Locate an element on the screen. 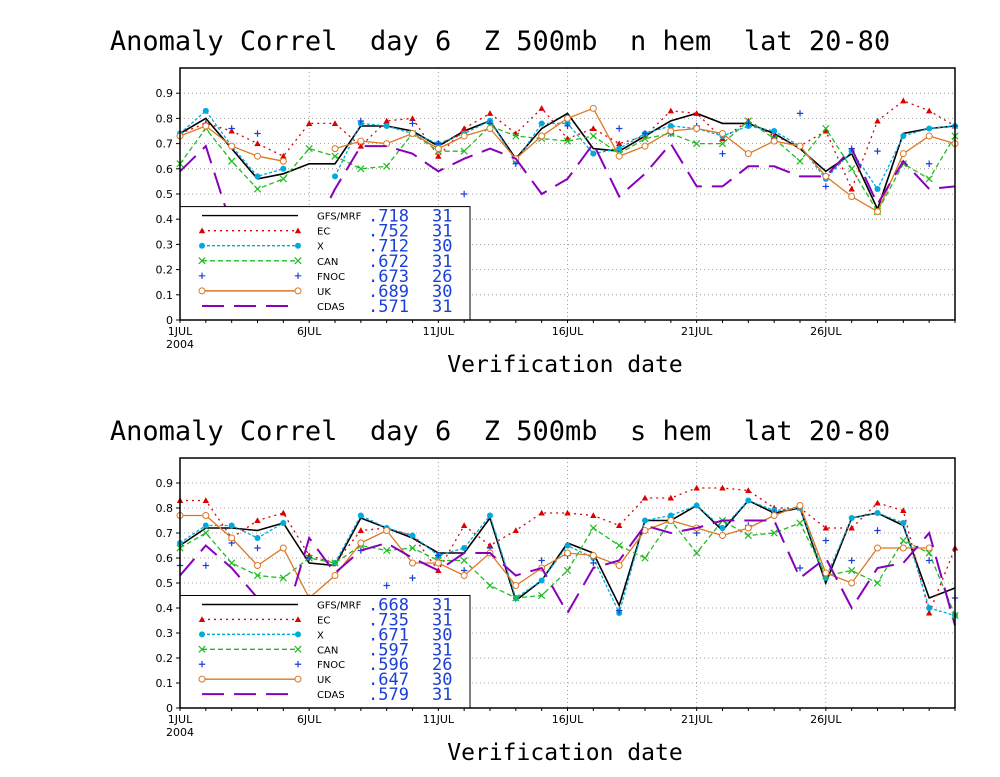  legend-name: FNOC is located at coordinates (331, 665).